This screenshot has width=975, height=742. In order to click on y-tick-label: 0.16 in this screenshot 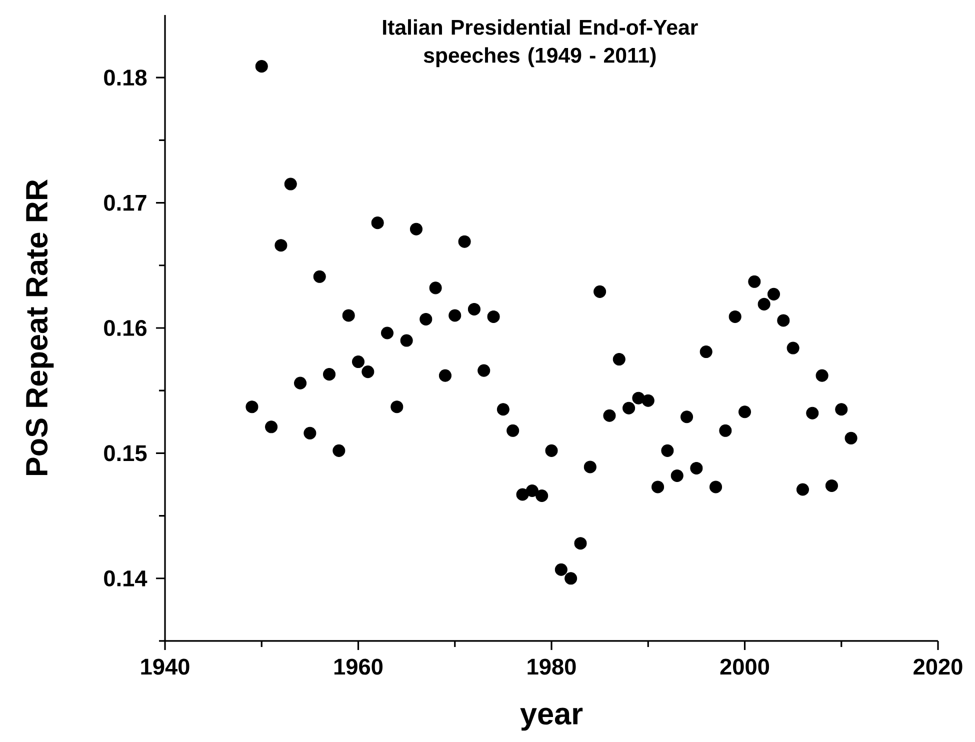, I will do `click(125, 328)`.